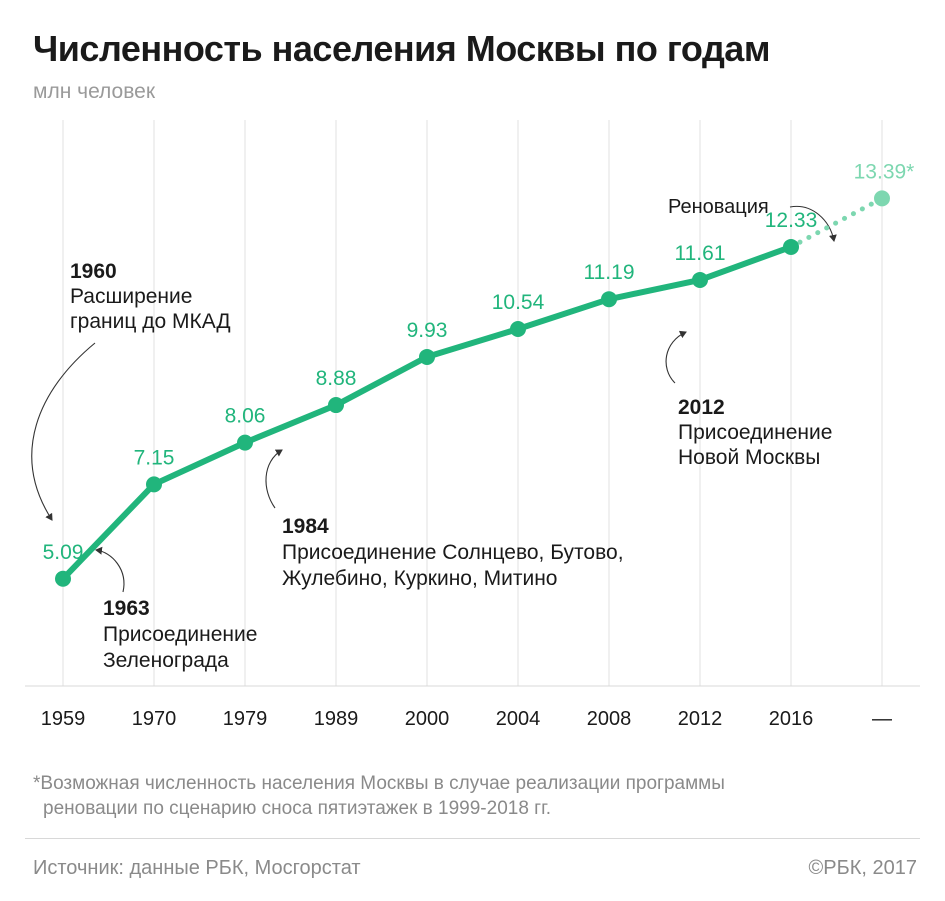  What do you see at coordinates (63, 719) in the screenshot?
I see `x-tick-label: 1959` at bounding box center [63, 719].